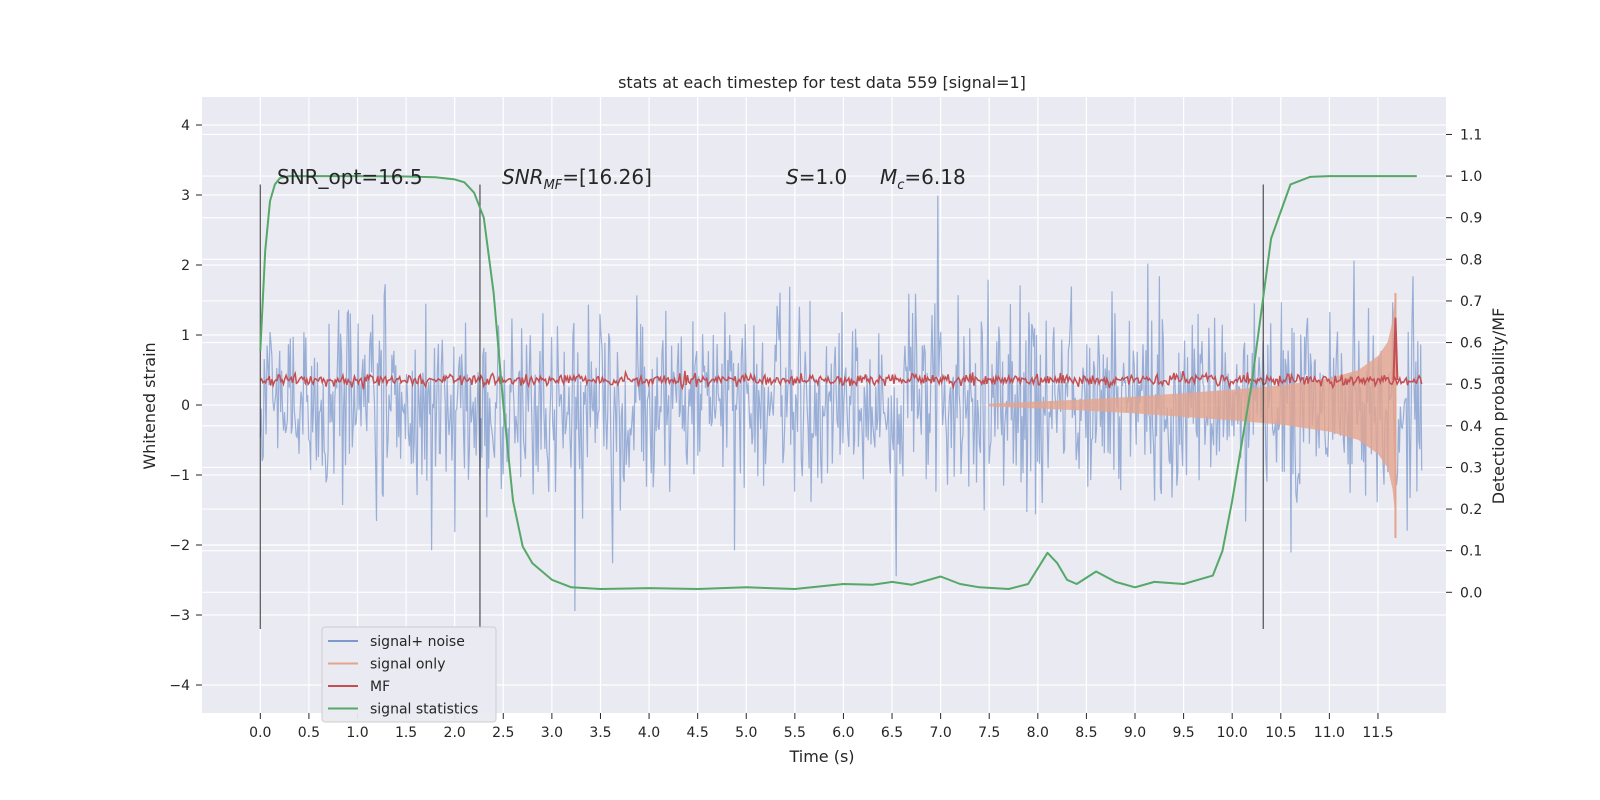 The image size is (1600, 800). I want to click on x-tick-label: 10.0, so click(1232, 733).